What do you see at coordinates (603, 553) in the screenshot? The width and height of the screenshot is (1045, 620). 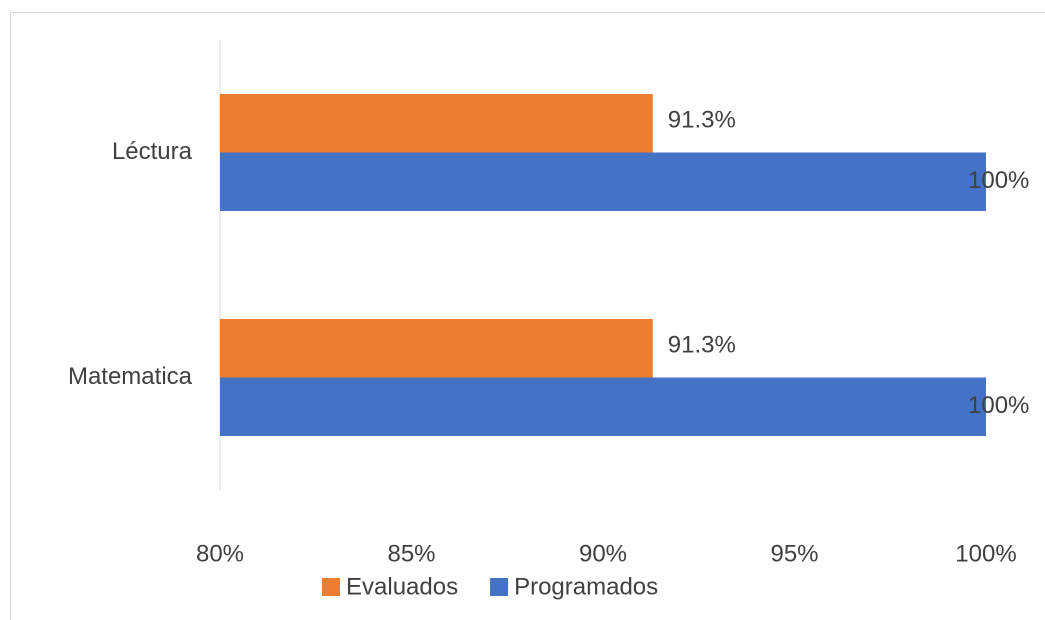 I see `x-tick-label: 90%` at bounding box center [603, 553].